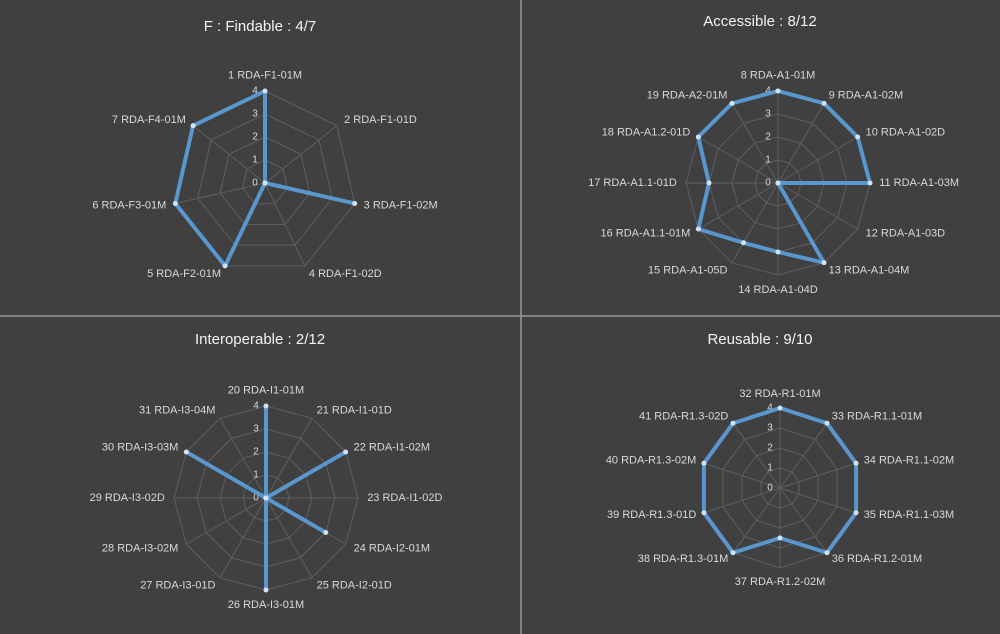 The height and width of the screenshot is (634, 1000). What do you see at coordinates (778, 76) in the screenshot?
I see `axis-label: 8 RDA-A1-01M` at bounding box center [778, 76].